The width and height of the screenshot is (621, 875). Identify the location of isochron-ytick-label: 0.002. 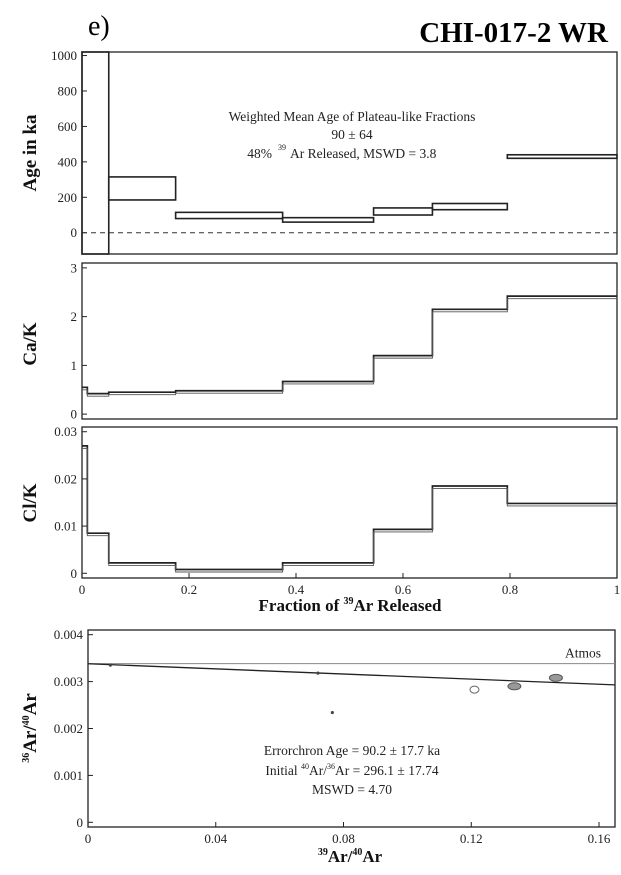
(68, 728).